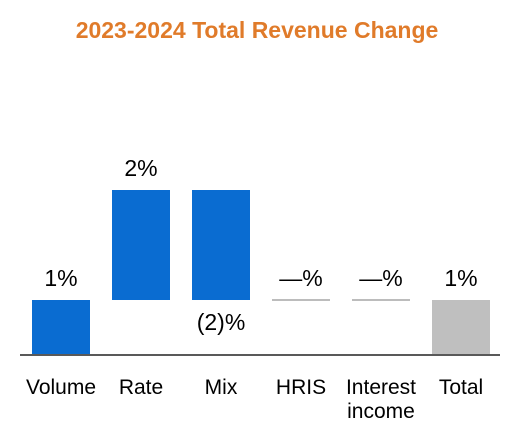 The width and height of the screenshot is (520, 448). What do you see at coordinates (461, 387) in the screenshot?
I see `category-label-total: Total` at bounding box center [461, 387].